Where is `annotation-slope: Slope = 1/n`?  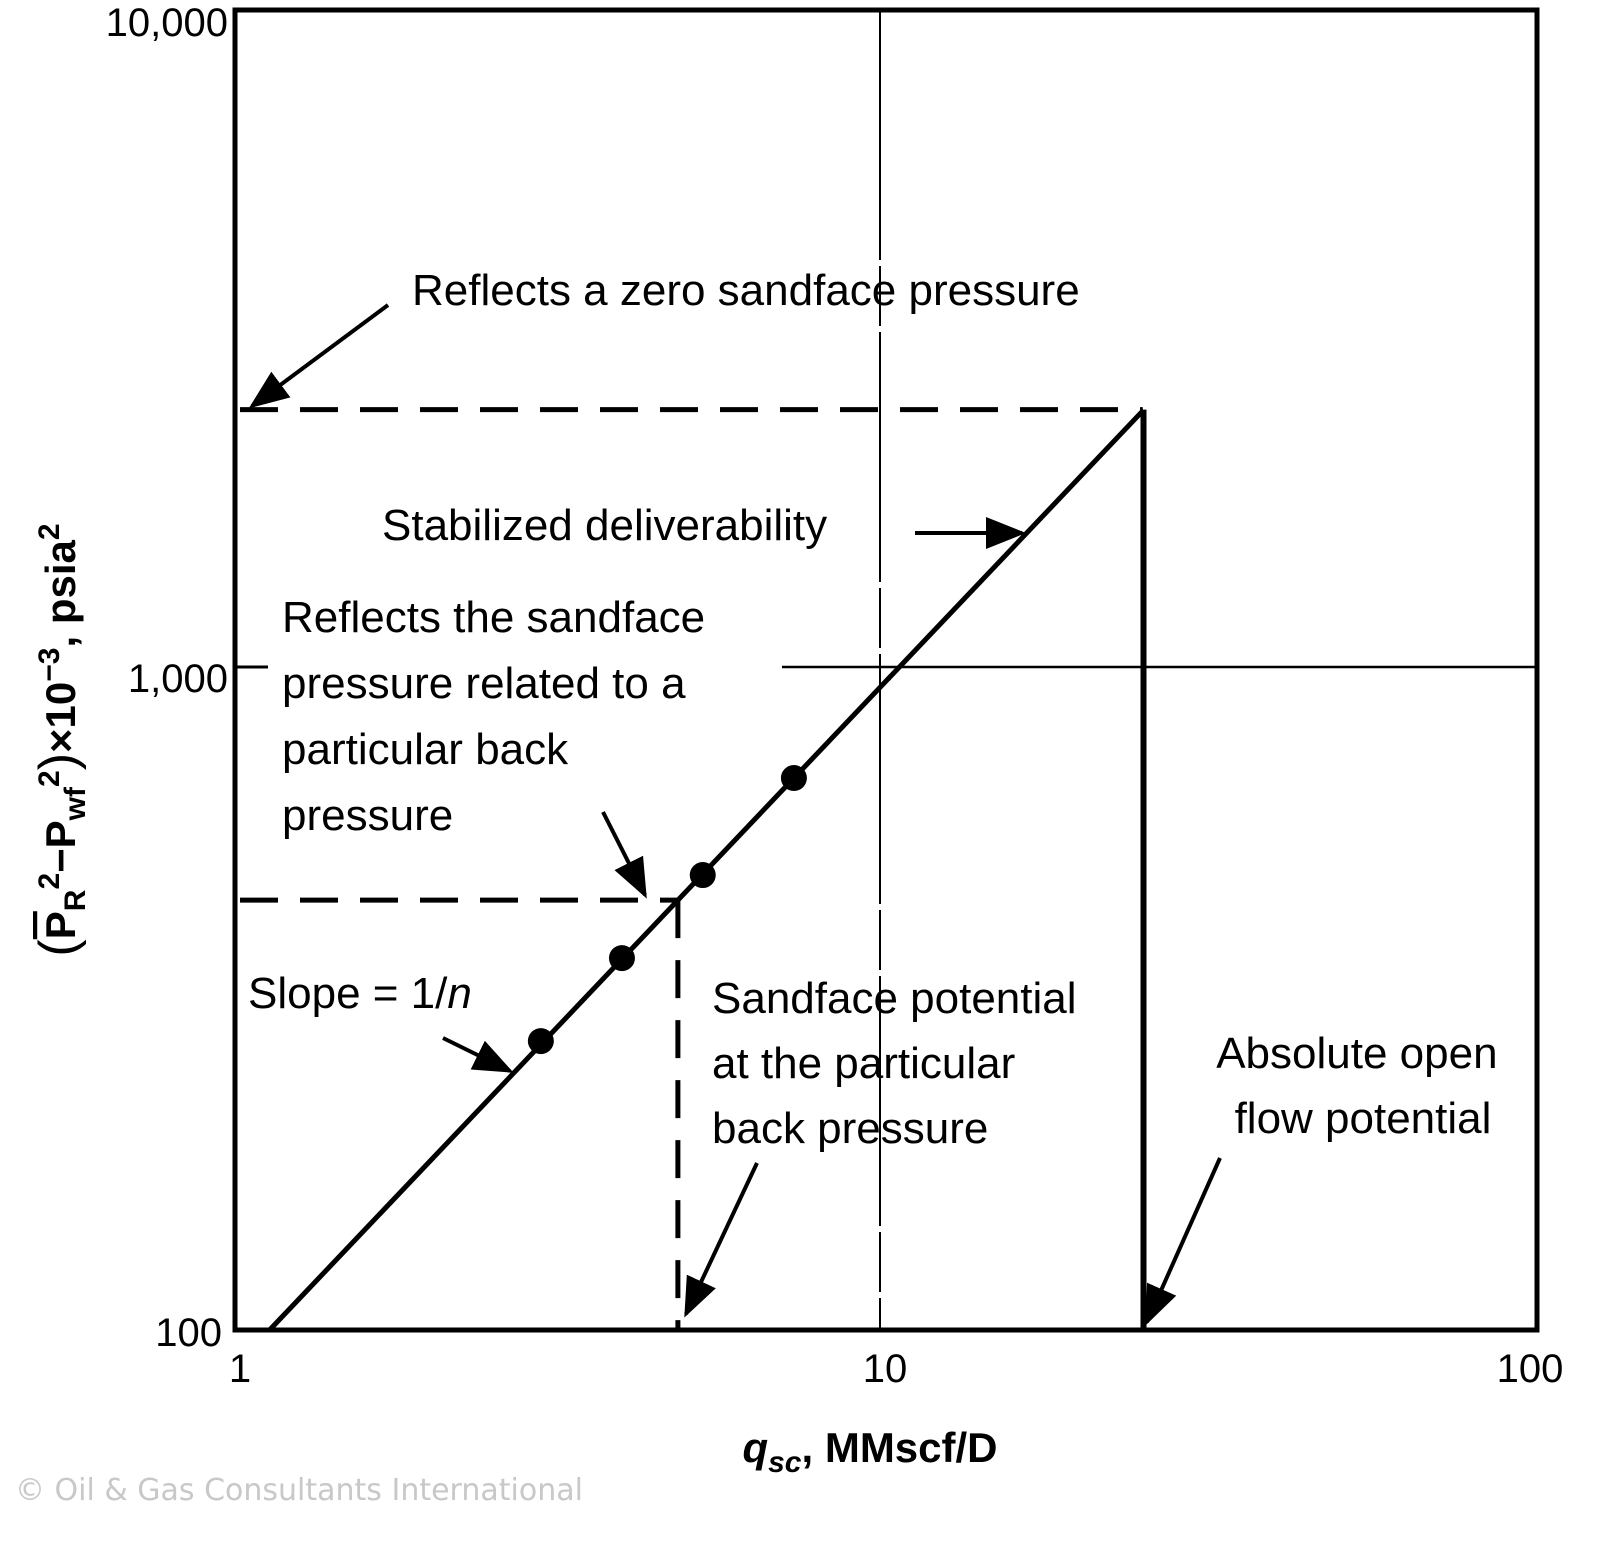 annotation-slope: Slope = 1/n is located at coordinates (360, 993).